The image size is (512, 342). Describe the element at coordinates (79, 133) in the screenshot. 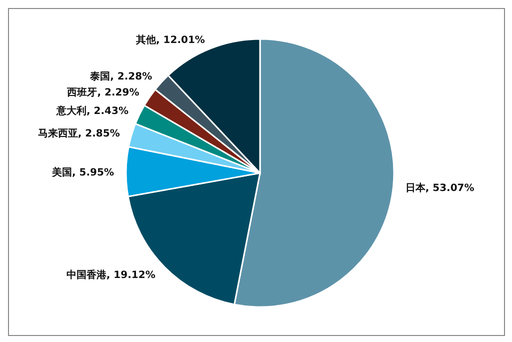

I see `slice-label: 马来西亚, 2.85%` at that location.